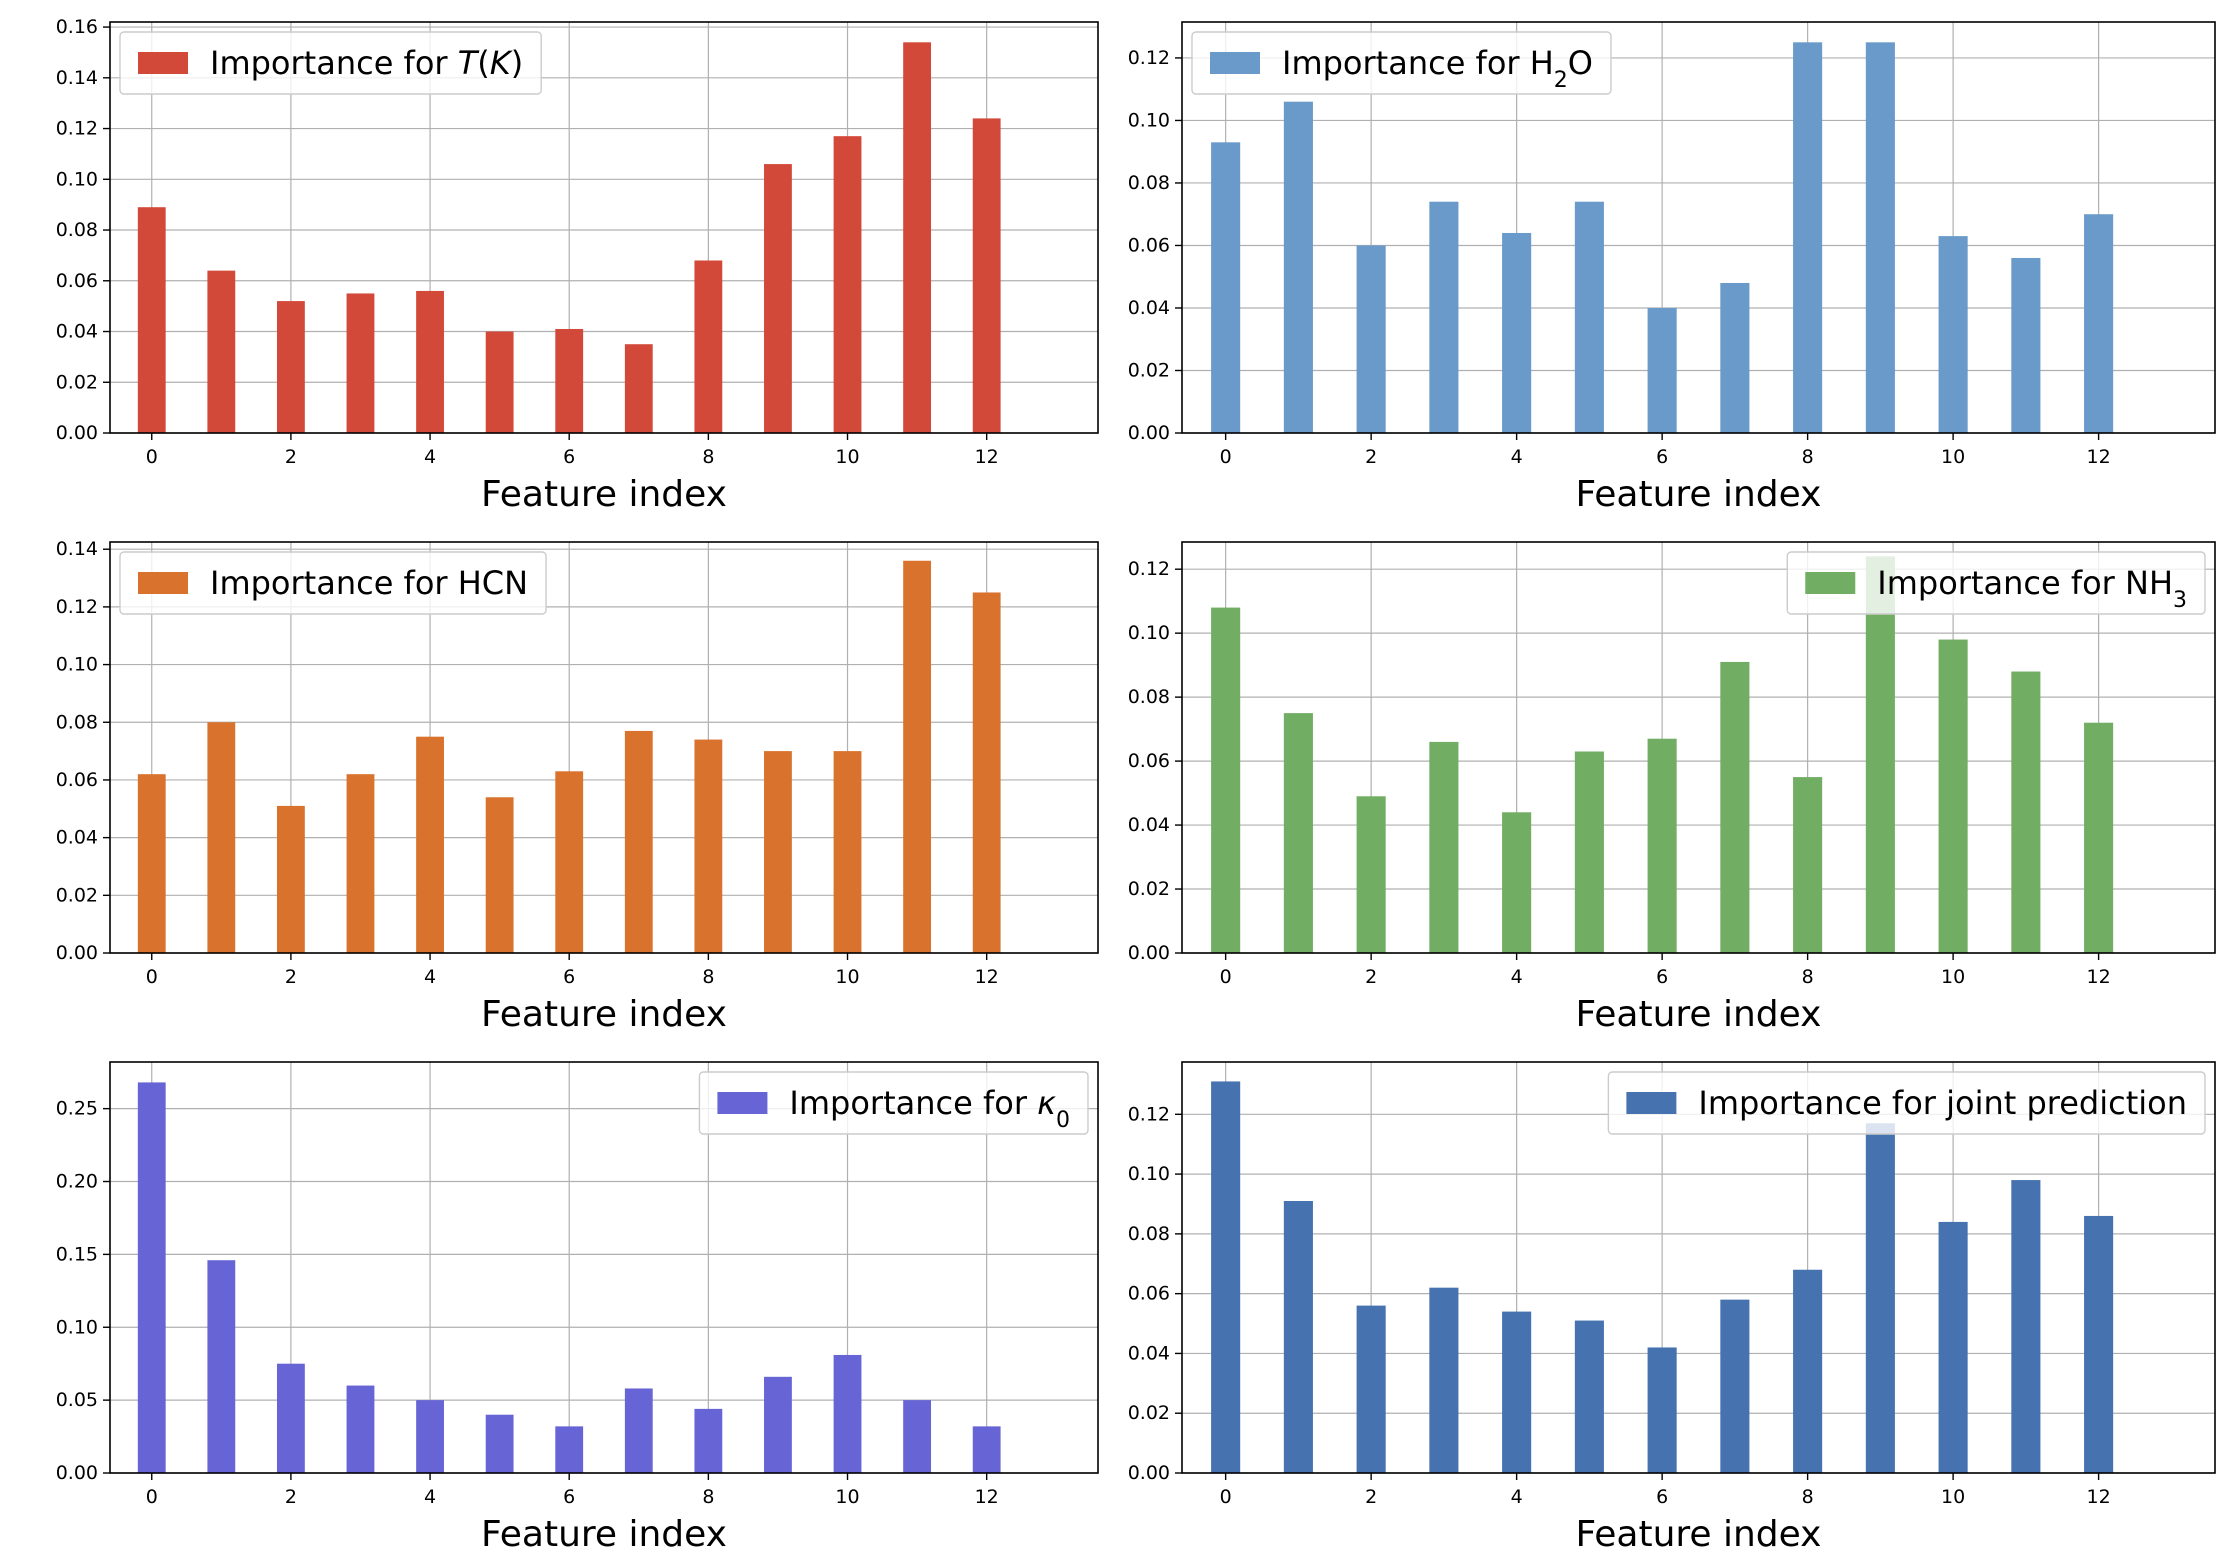  What do you see at coordinates (77, 549) in the screenshot?
I see `y-tick-label: 0.14` at bounding box center [77, 549].